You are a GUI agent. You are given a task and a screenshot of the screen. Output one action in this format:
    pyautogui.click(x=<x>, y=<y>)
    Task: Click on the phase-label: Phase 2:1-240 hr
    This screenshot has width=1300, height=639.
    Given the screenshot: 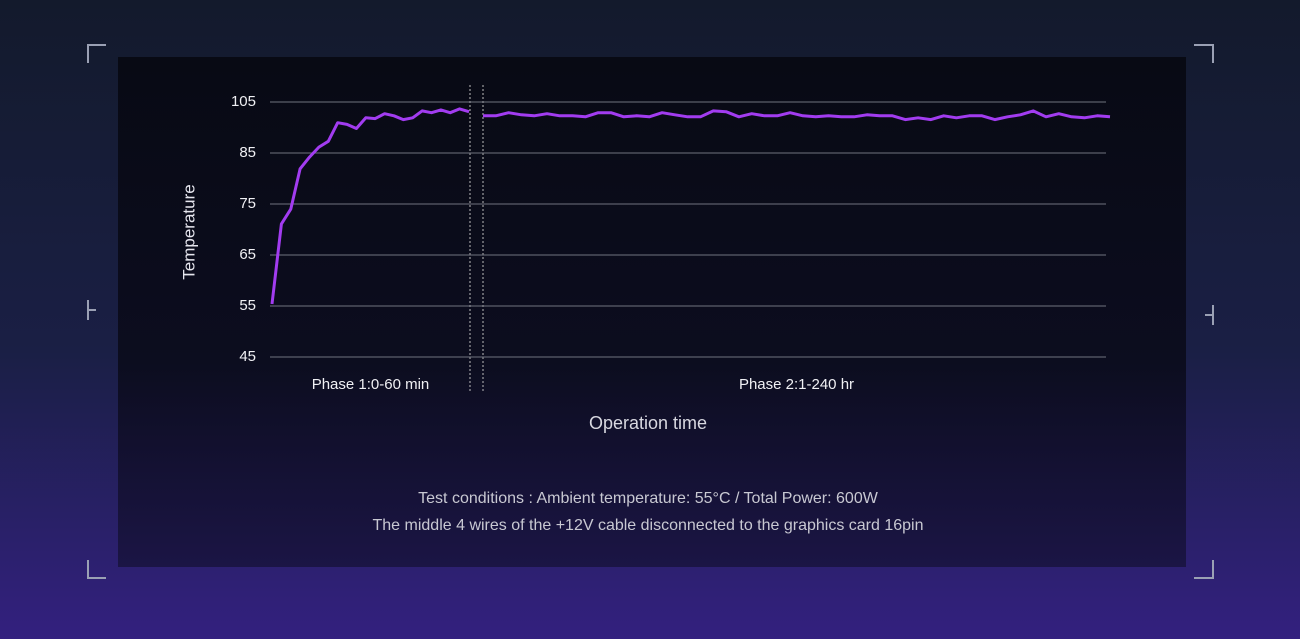 What is the action you would take?
    pyautogui.click(x=796, y=384)
    